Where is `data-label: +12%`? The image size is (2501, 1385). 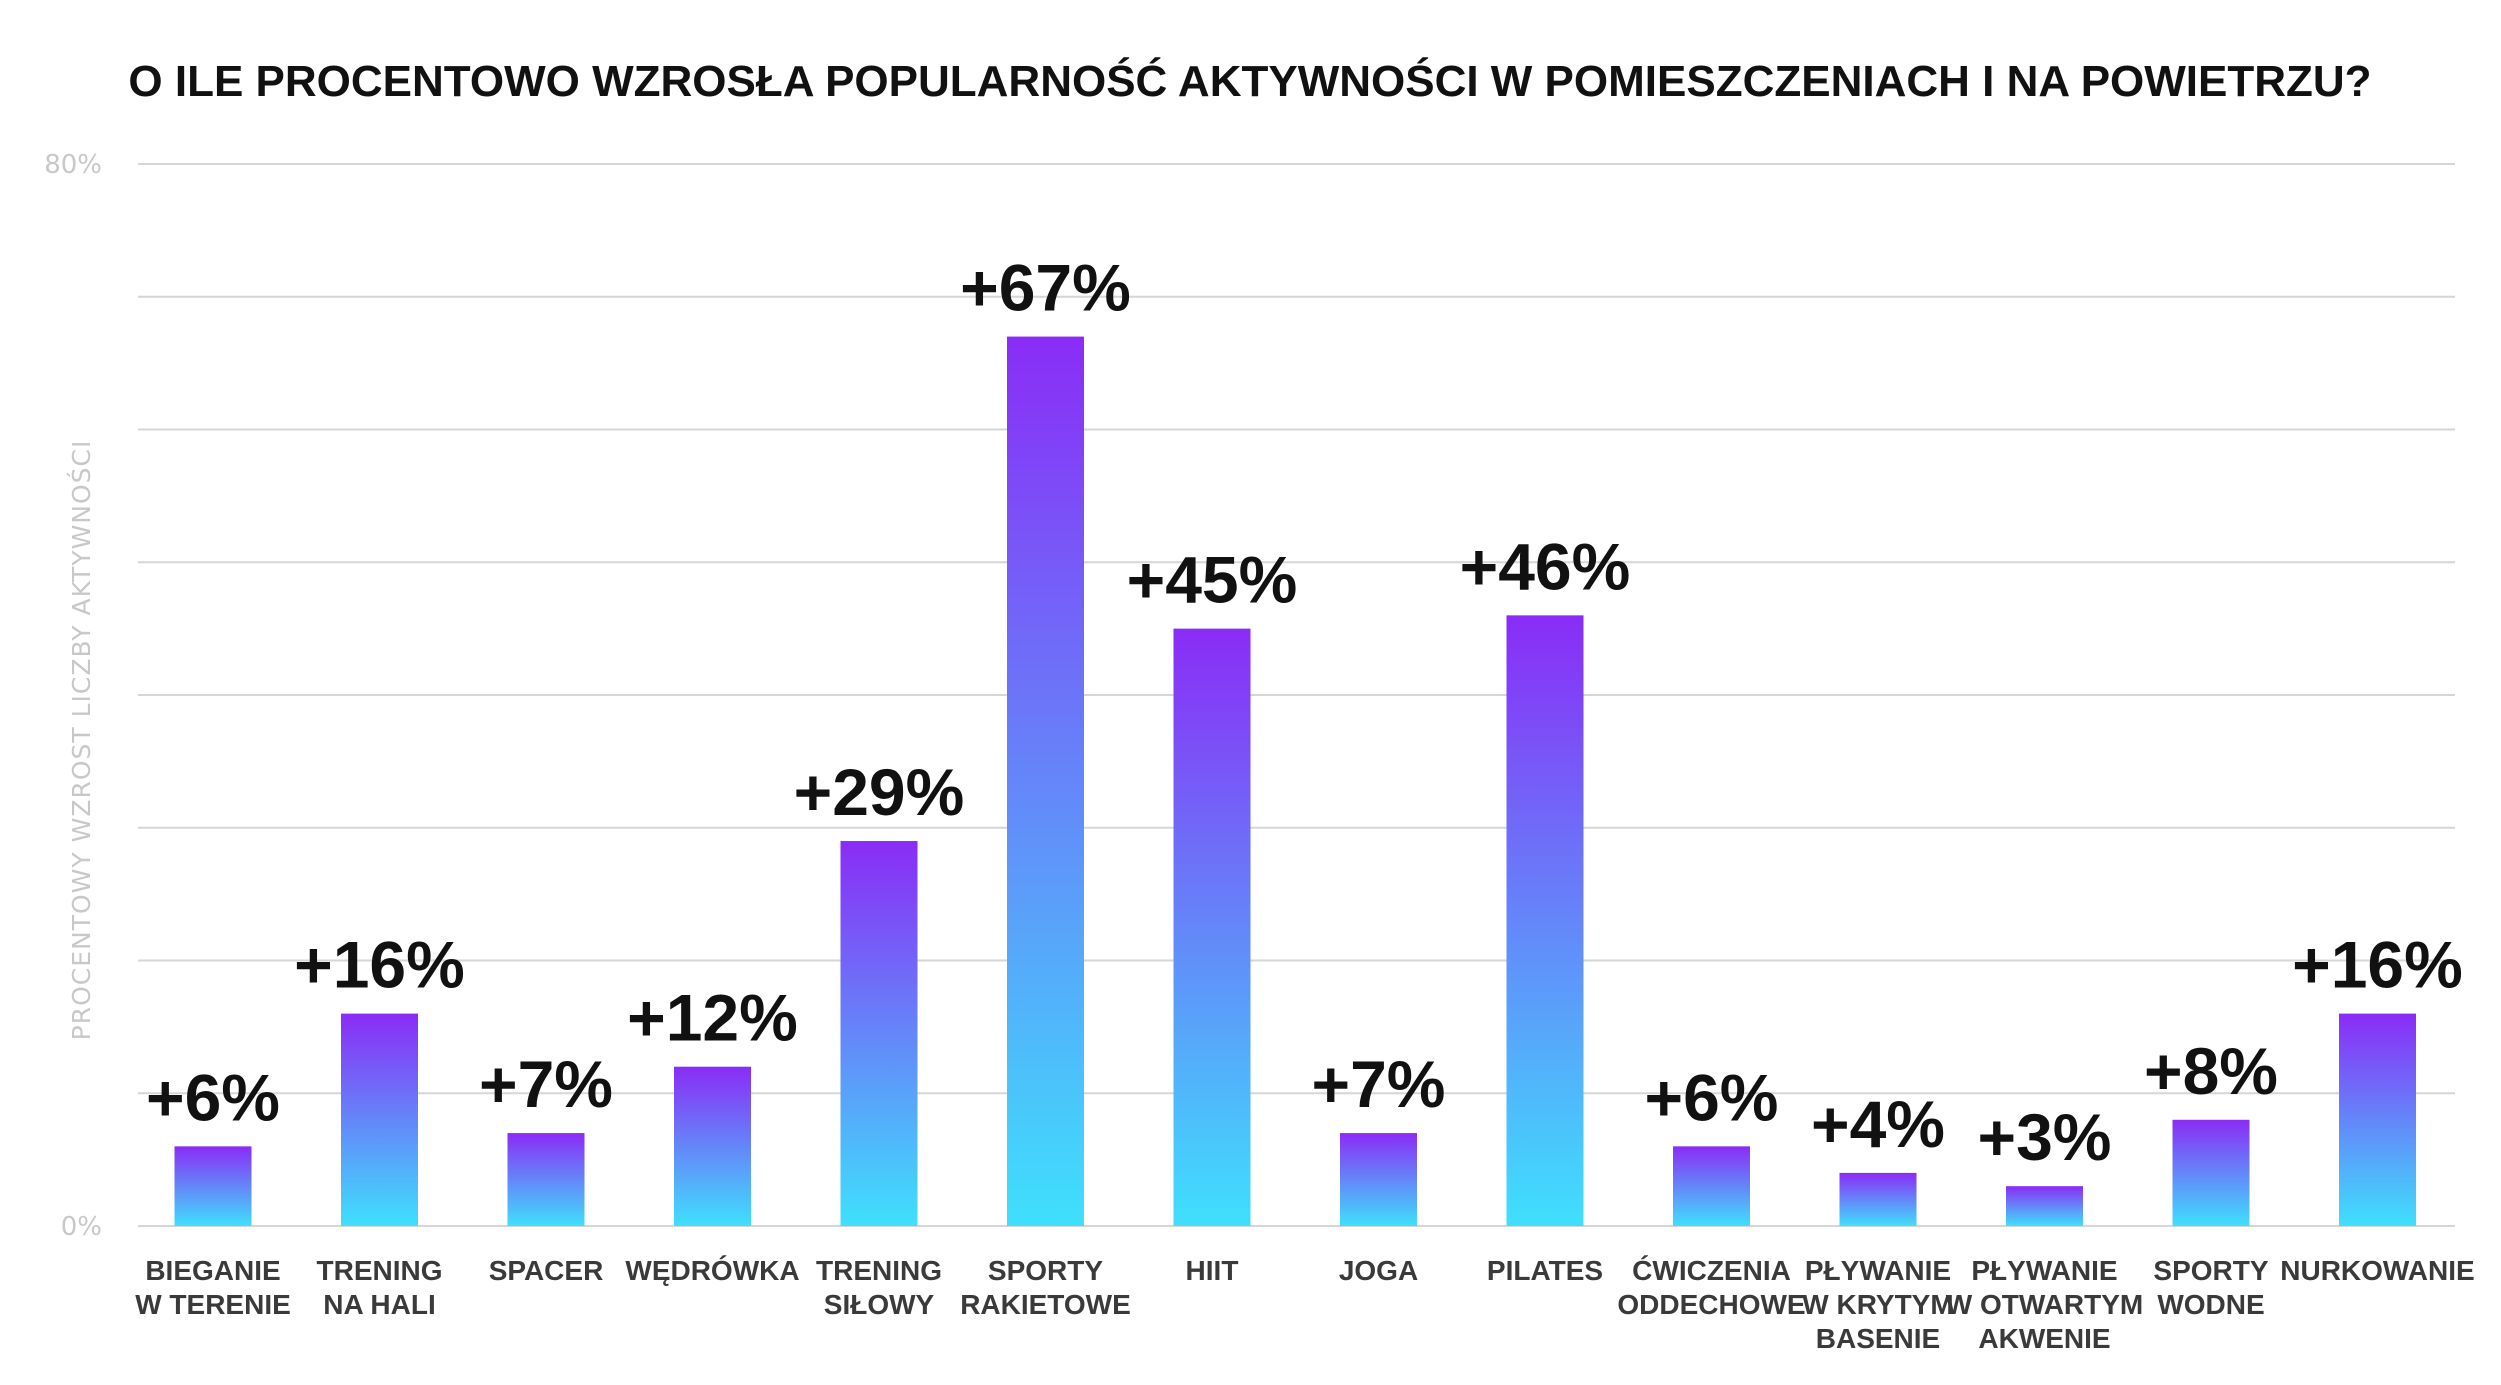 data-label: +12% is located at coordinates (712, 1018).